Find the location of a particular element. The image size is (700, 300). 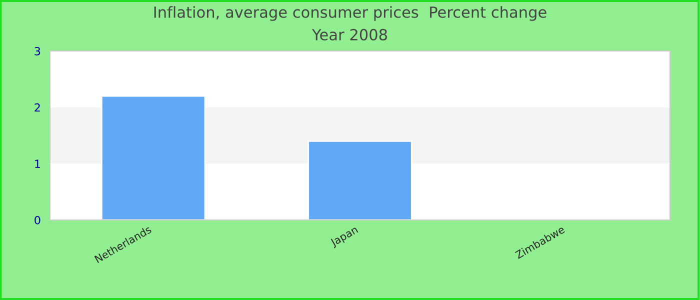

y-tick-label: 3 is located at coordinates (37, 51).